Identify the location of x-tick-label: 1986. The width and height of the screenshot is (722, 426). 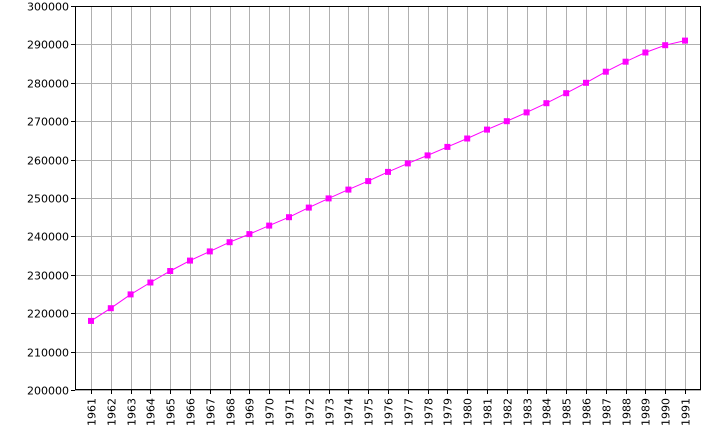
(587, 412).